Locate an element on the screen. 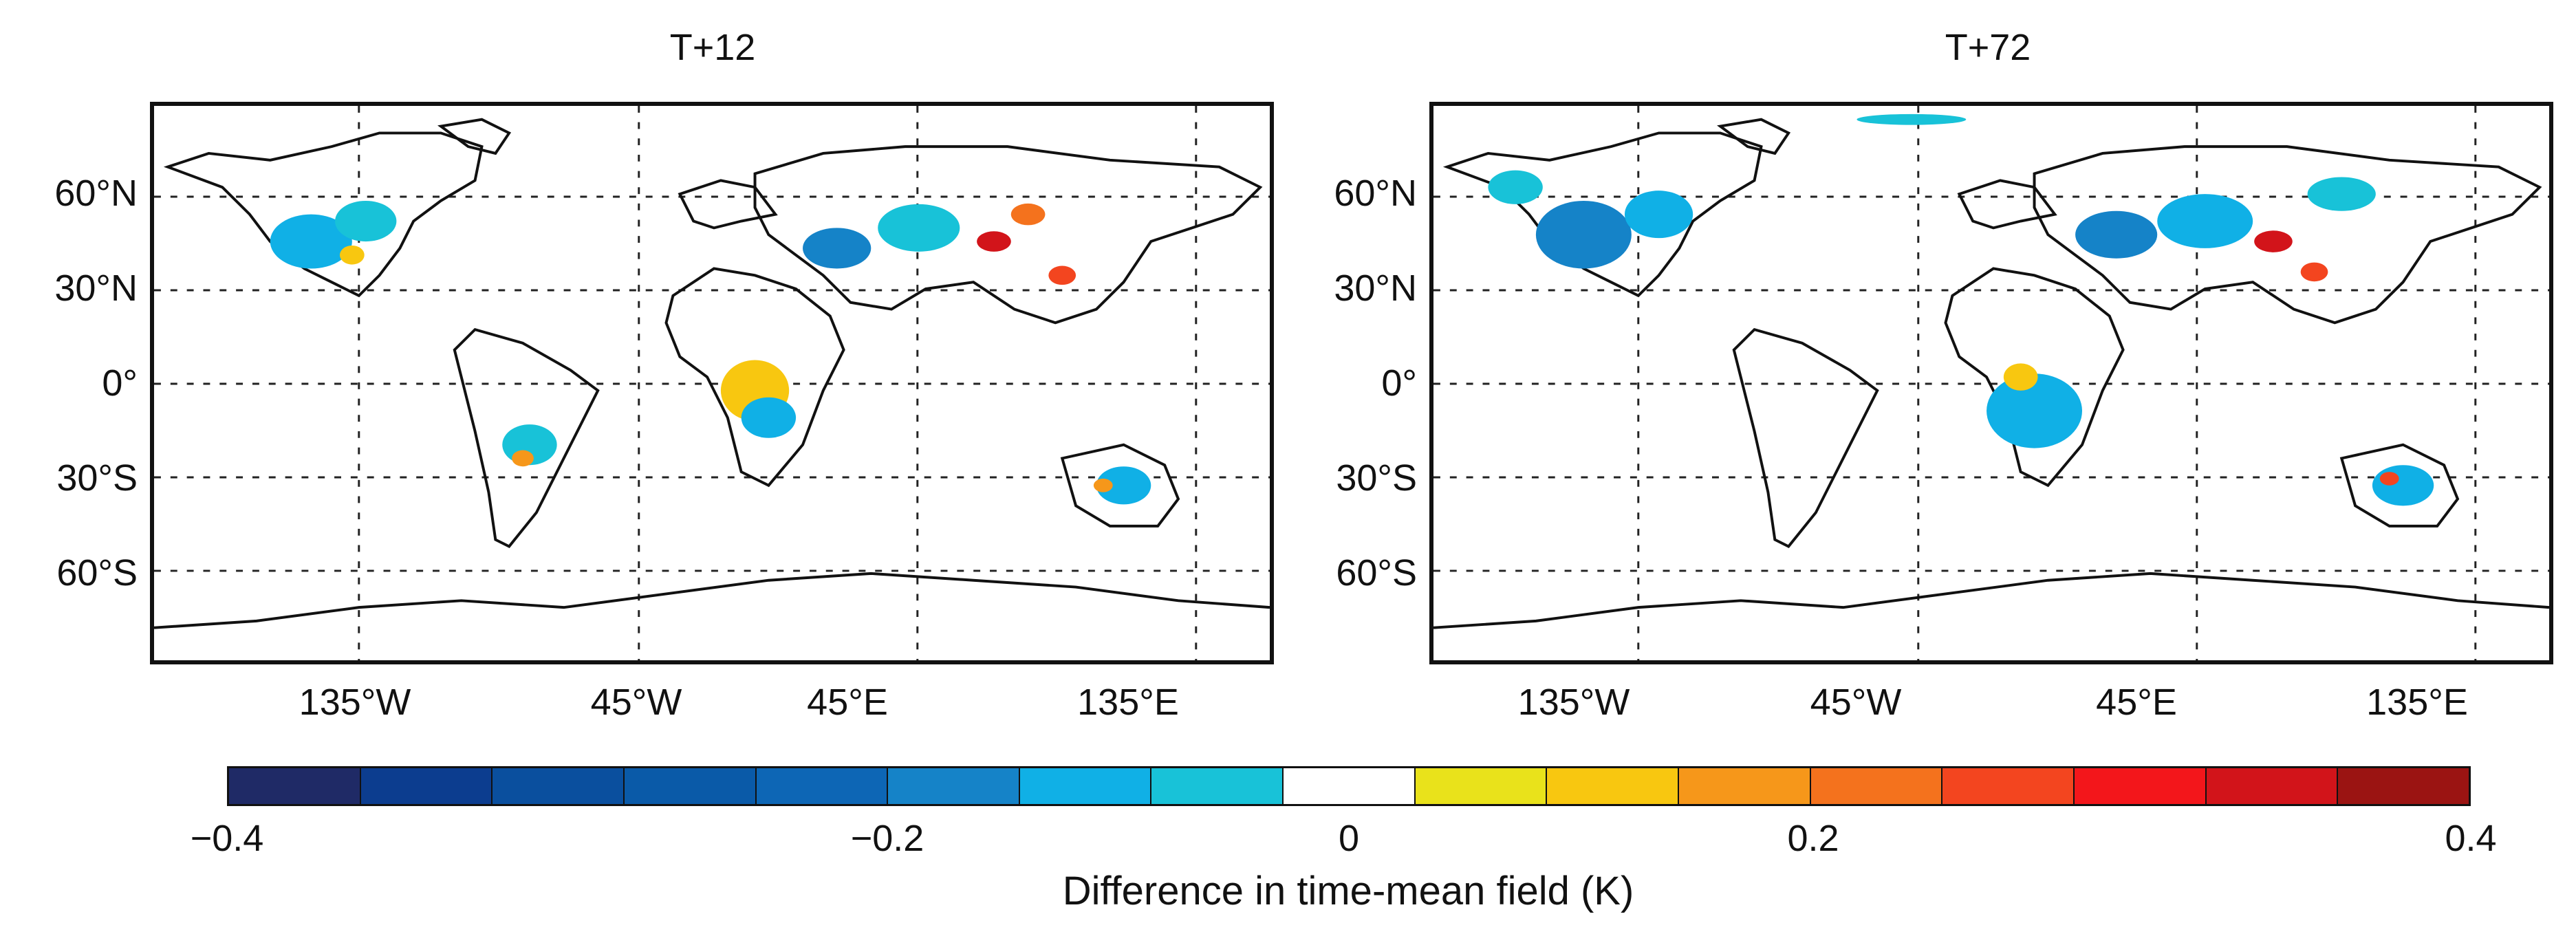 The height and width of the screenshot is (934, 2576). lat-label-0-left: 0° is located at coordinates (120, 383).